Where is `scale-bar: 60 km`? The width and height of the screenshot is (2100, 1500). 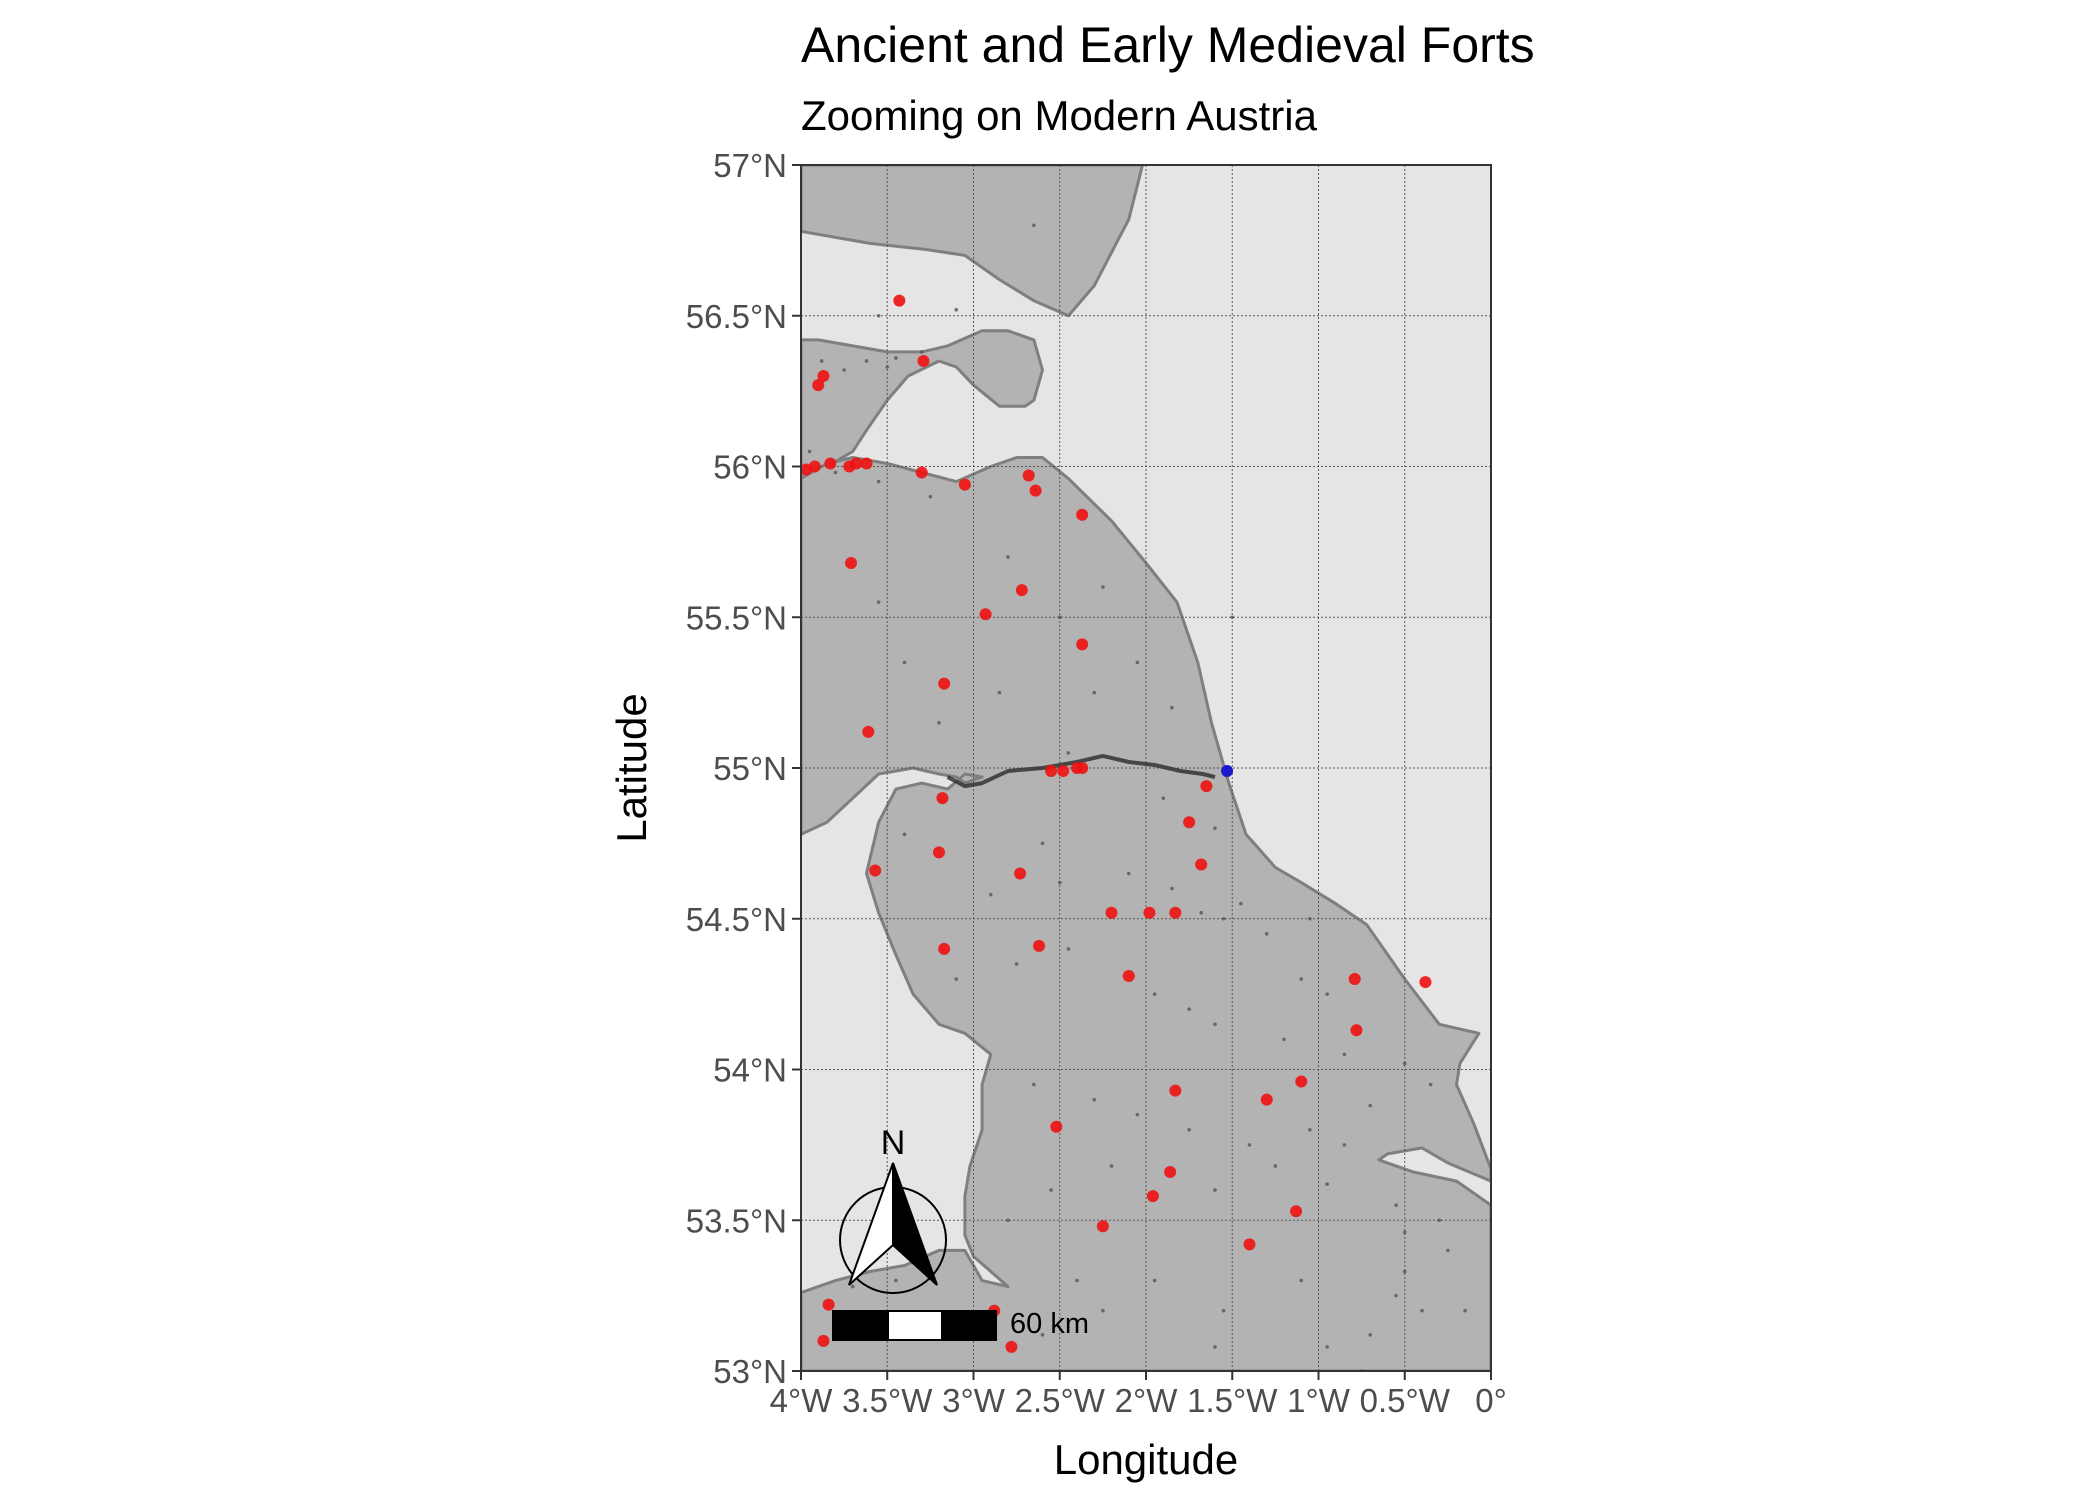 scale-bar: 60 km is located at coordinates (960, 1324).